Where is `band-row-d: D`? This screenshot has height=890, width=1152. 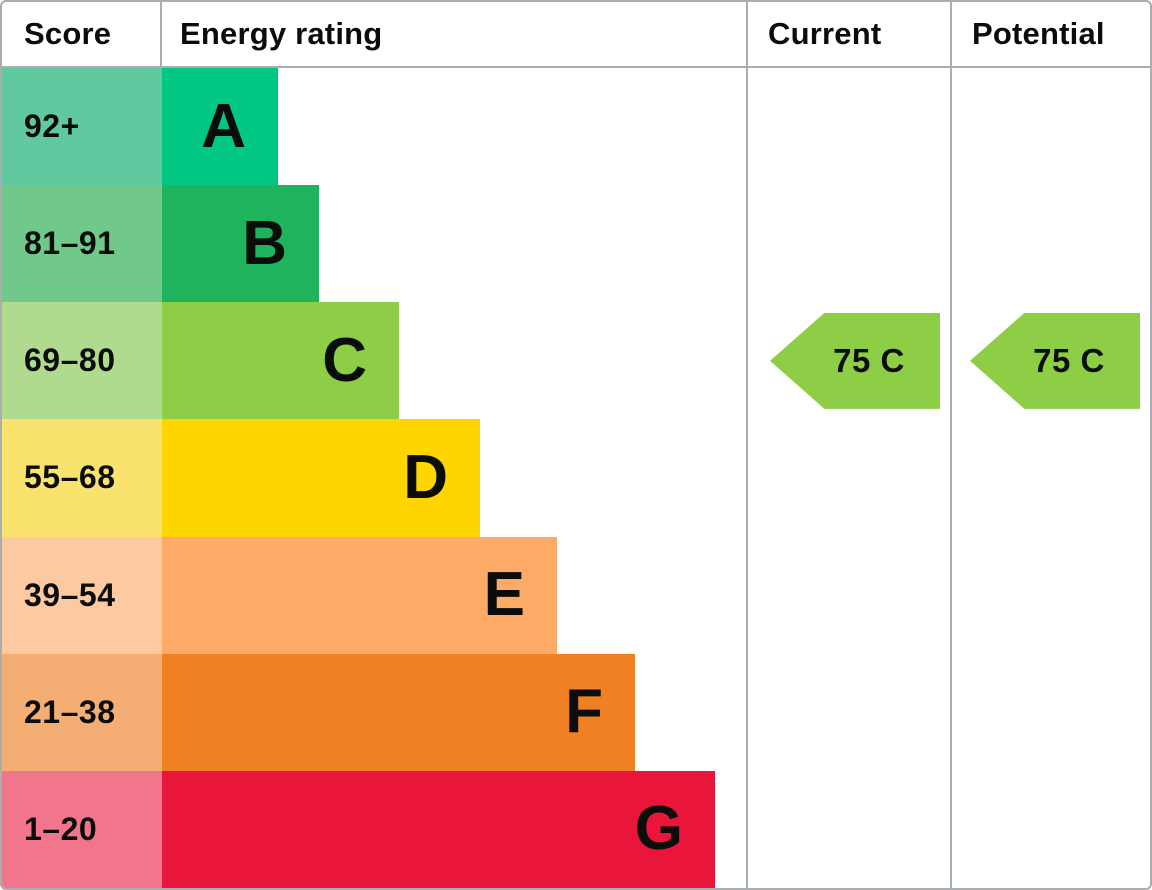 band-row-d: D is located at coordinates (454, 478).